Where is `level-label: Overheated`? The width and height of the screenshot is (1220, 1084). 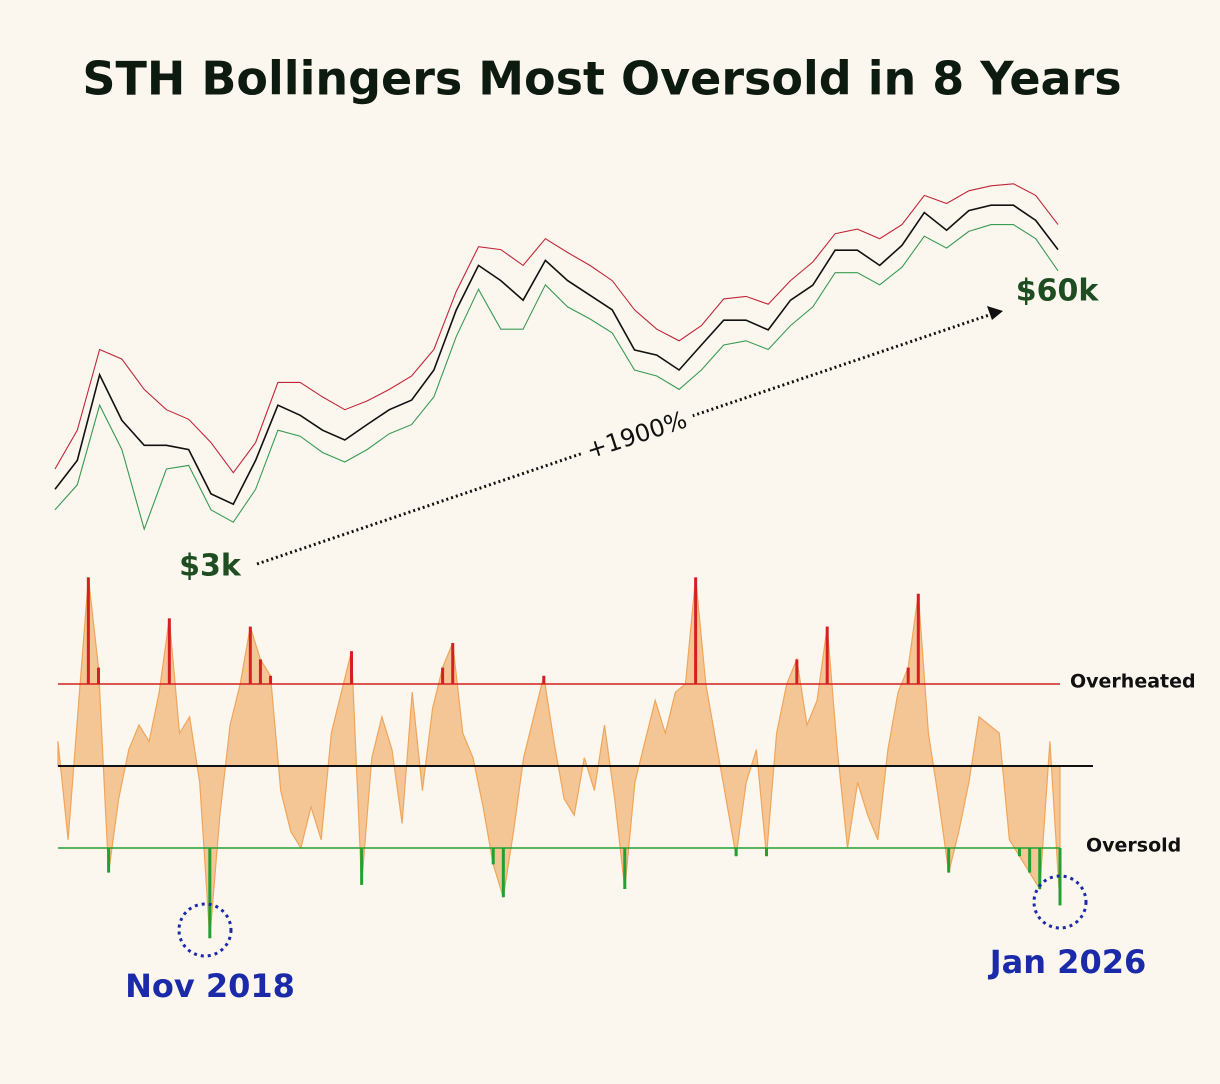
level-label: Overheated is located at coordinates (1133, 682).